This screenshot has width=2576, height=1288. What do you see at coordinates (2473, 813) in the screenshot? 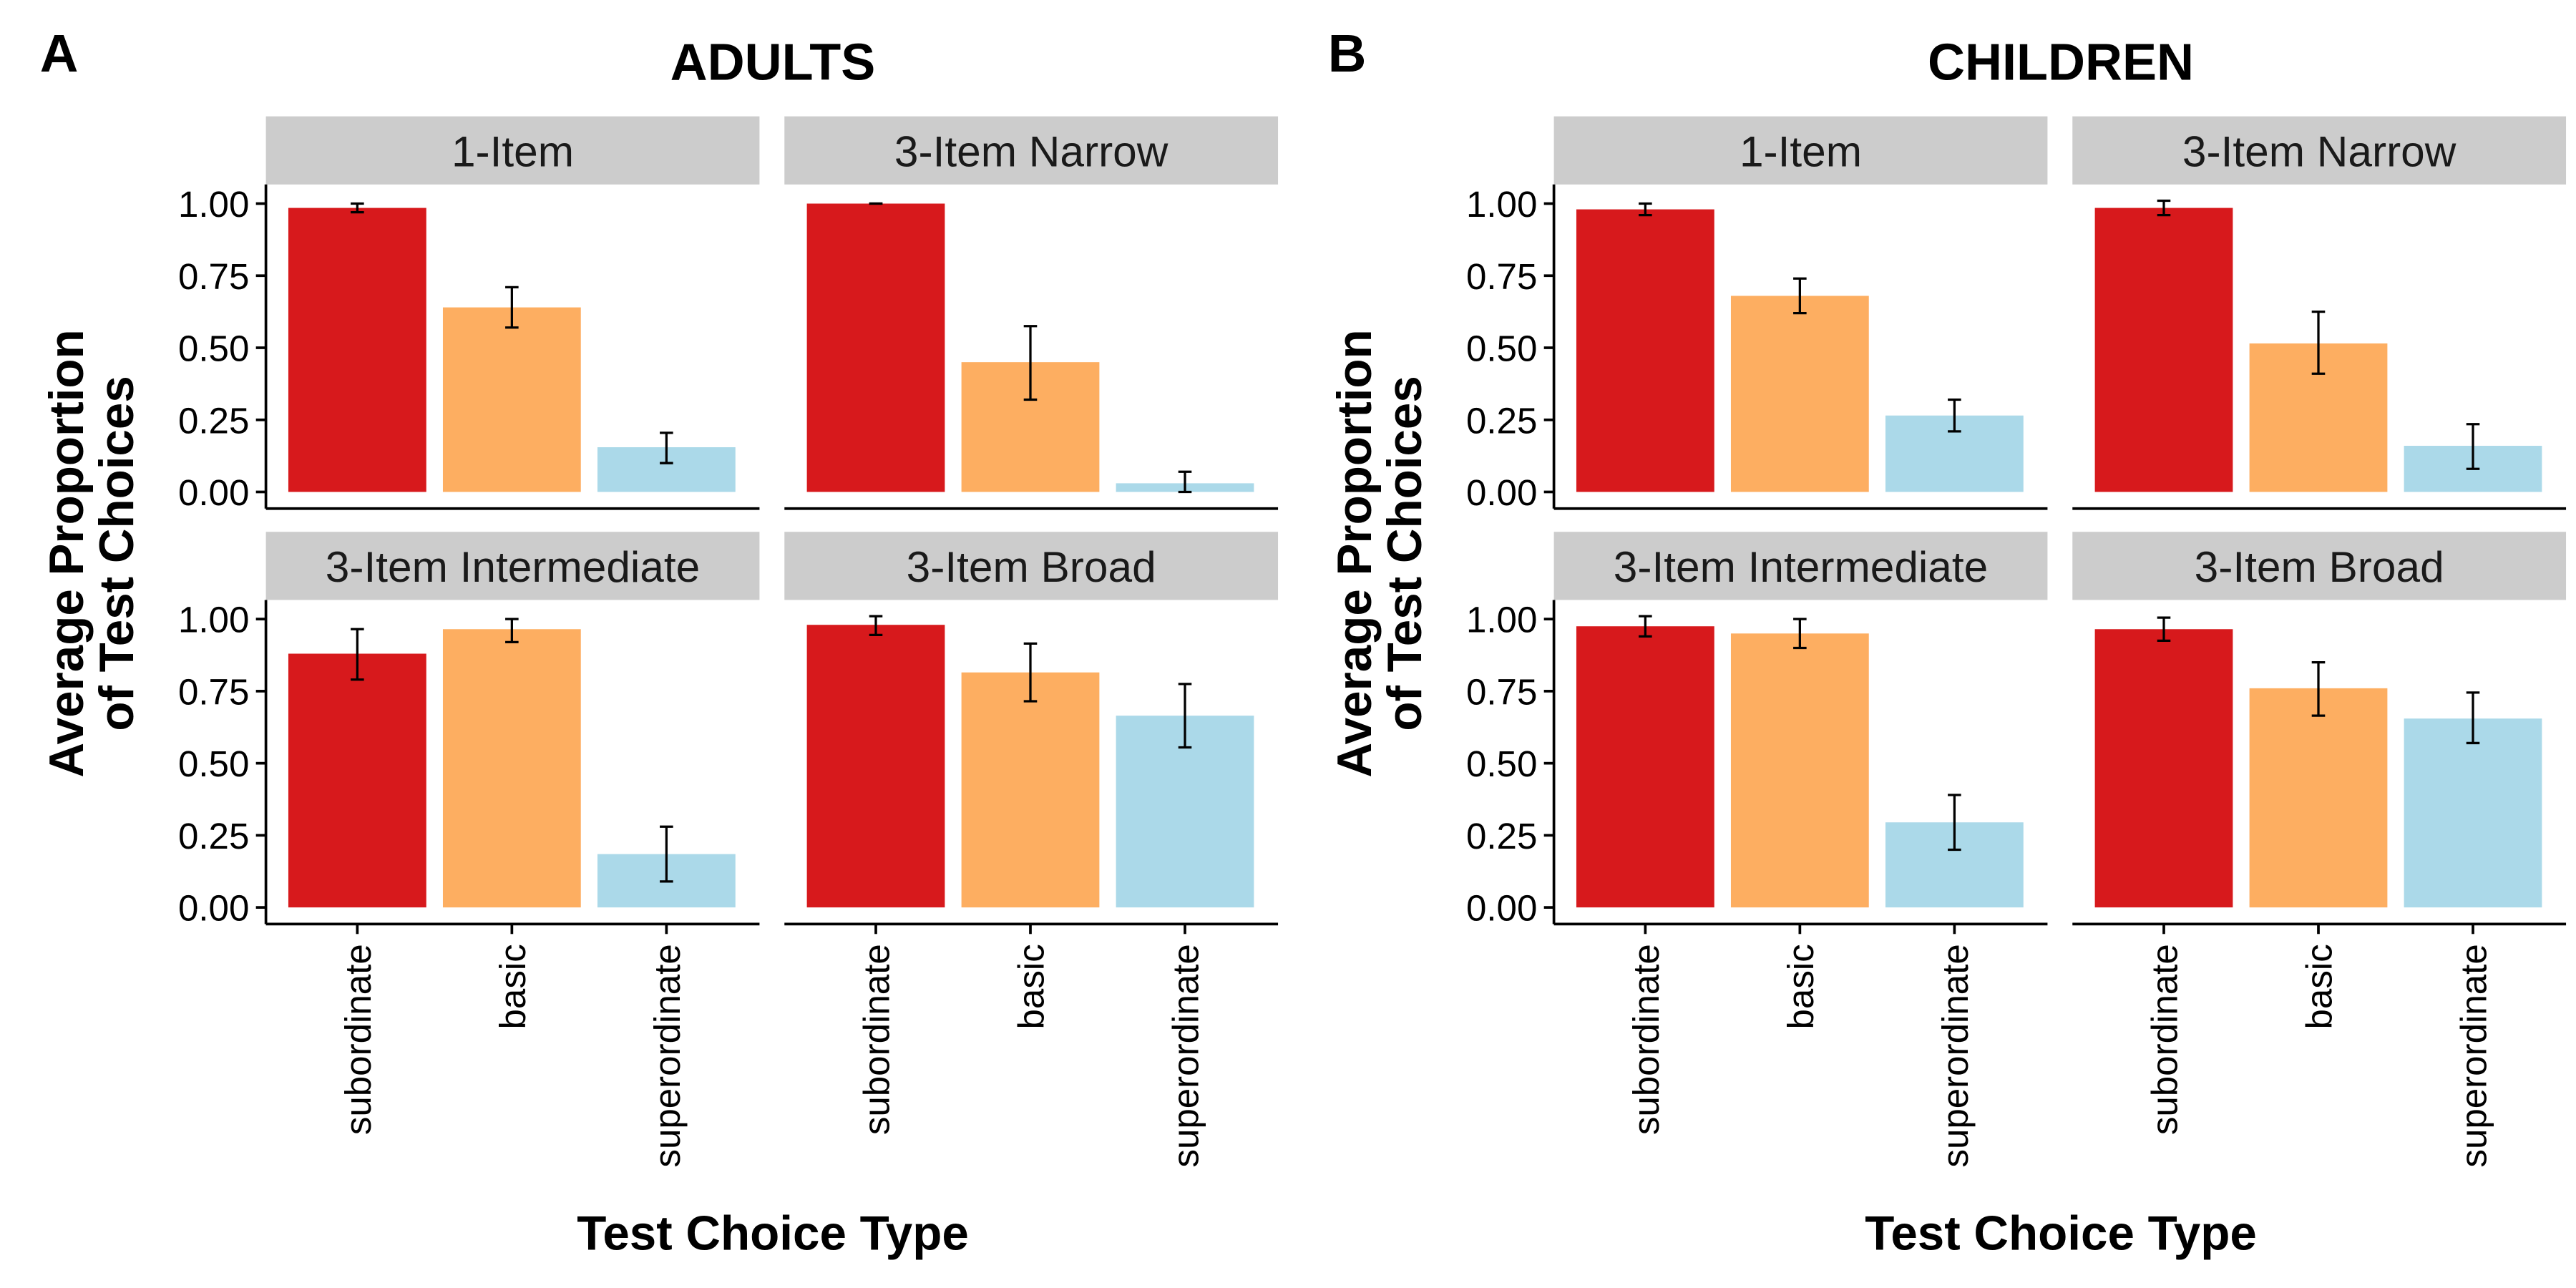
I see `bar-superordinate` at bounding box center [2473, 813].